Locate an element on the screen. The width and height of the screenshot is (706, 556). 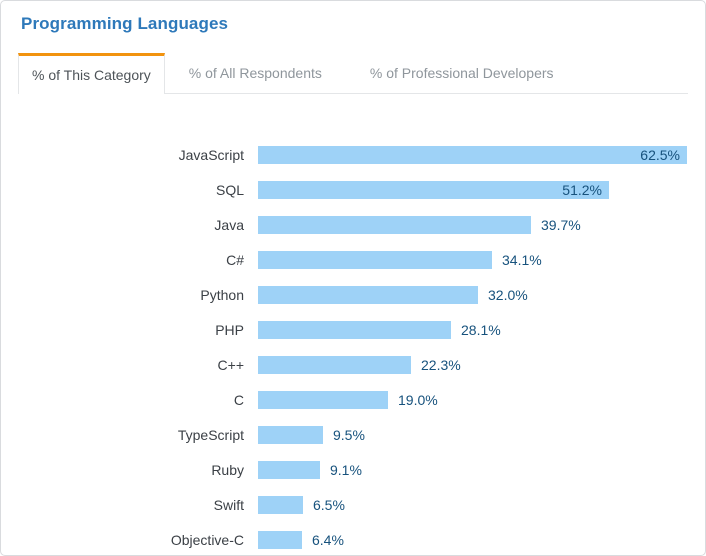
chart-row: Java 39.7% is located at coordinates (353, 224).